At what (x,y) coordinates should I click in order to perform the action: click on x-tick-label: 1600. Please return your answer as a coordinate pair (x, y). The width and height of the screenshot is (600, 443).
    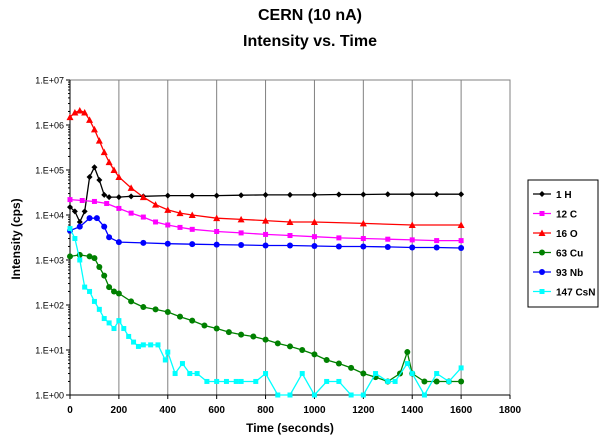
    Looking at the image, I should click on (461, 410).